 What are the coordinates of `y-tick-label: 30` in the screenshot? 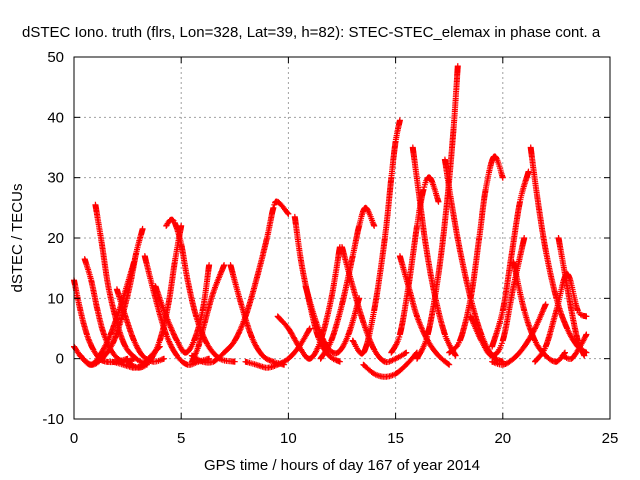 It's located at (55, 178).